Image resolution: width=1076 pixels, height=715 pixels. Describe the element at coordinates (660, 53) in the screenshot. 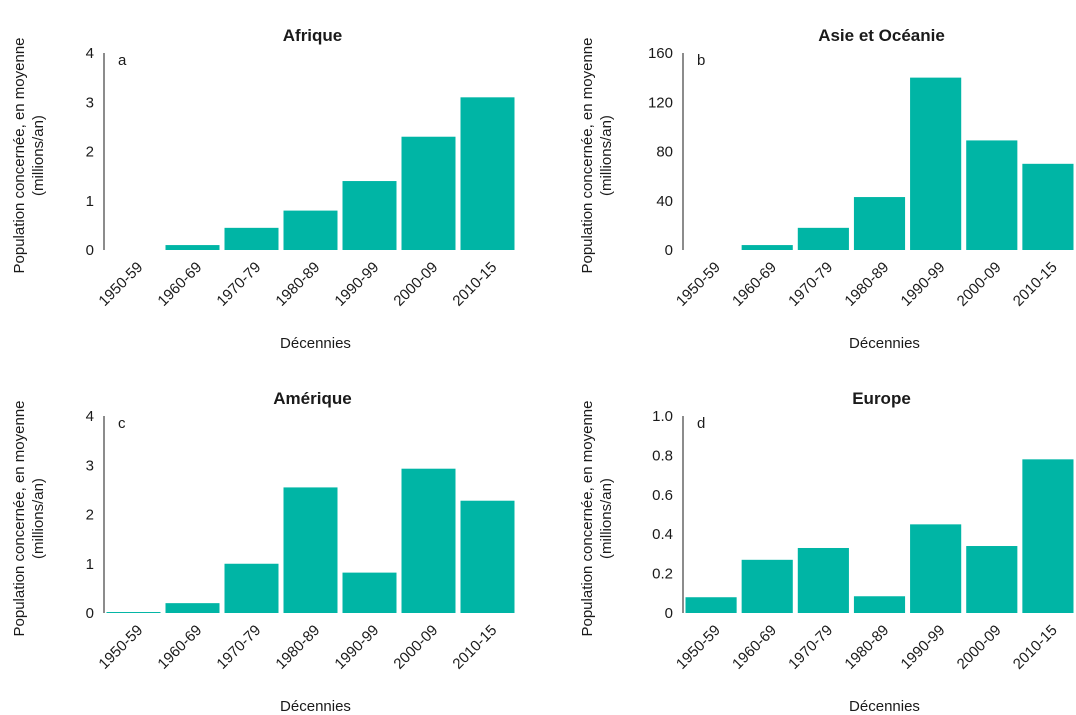

I see `y-tick-label: 160` at that location.